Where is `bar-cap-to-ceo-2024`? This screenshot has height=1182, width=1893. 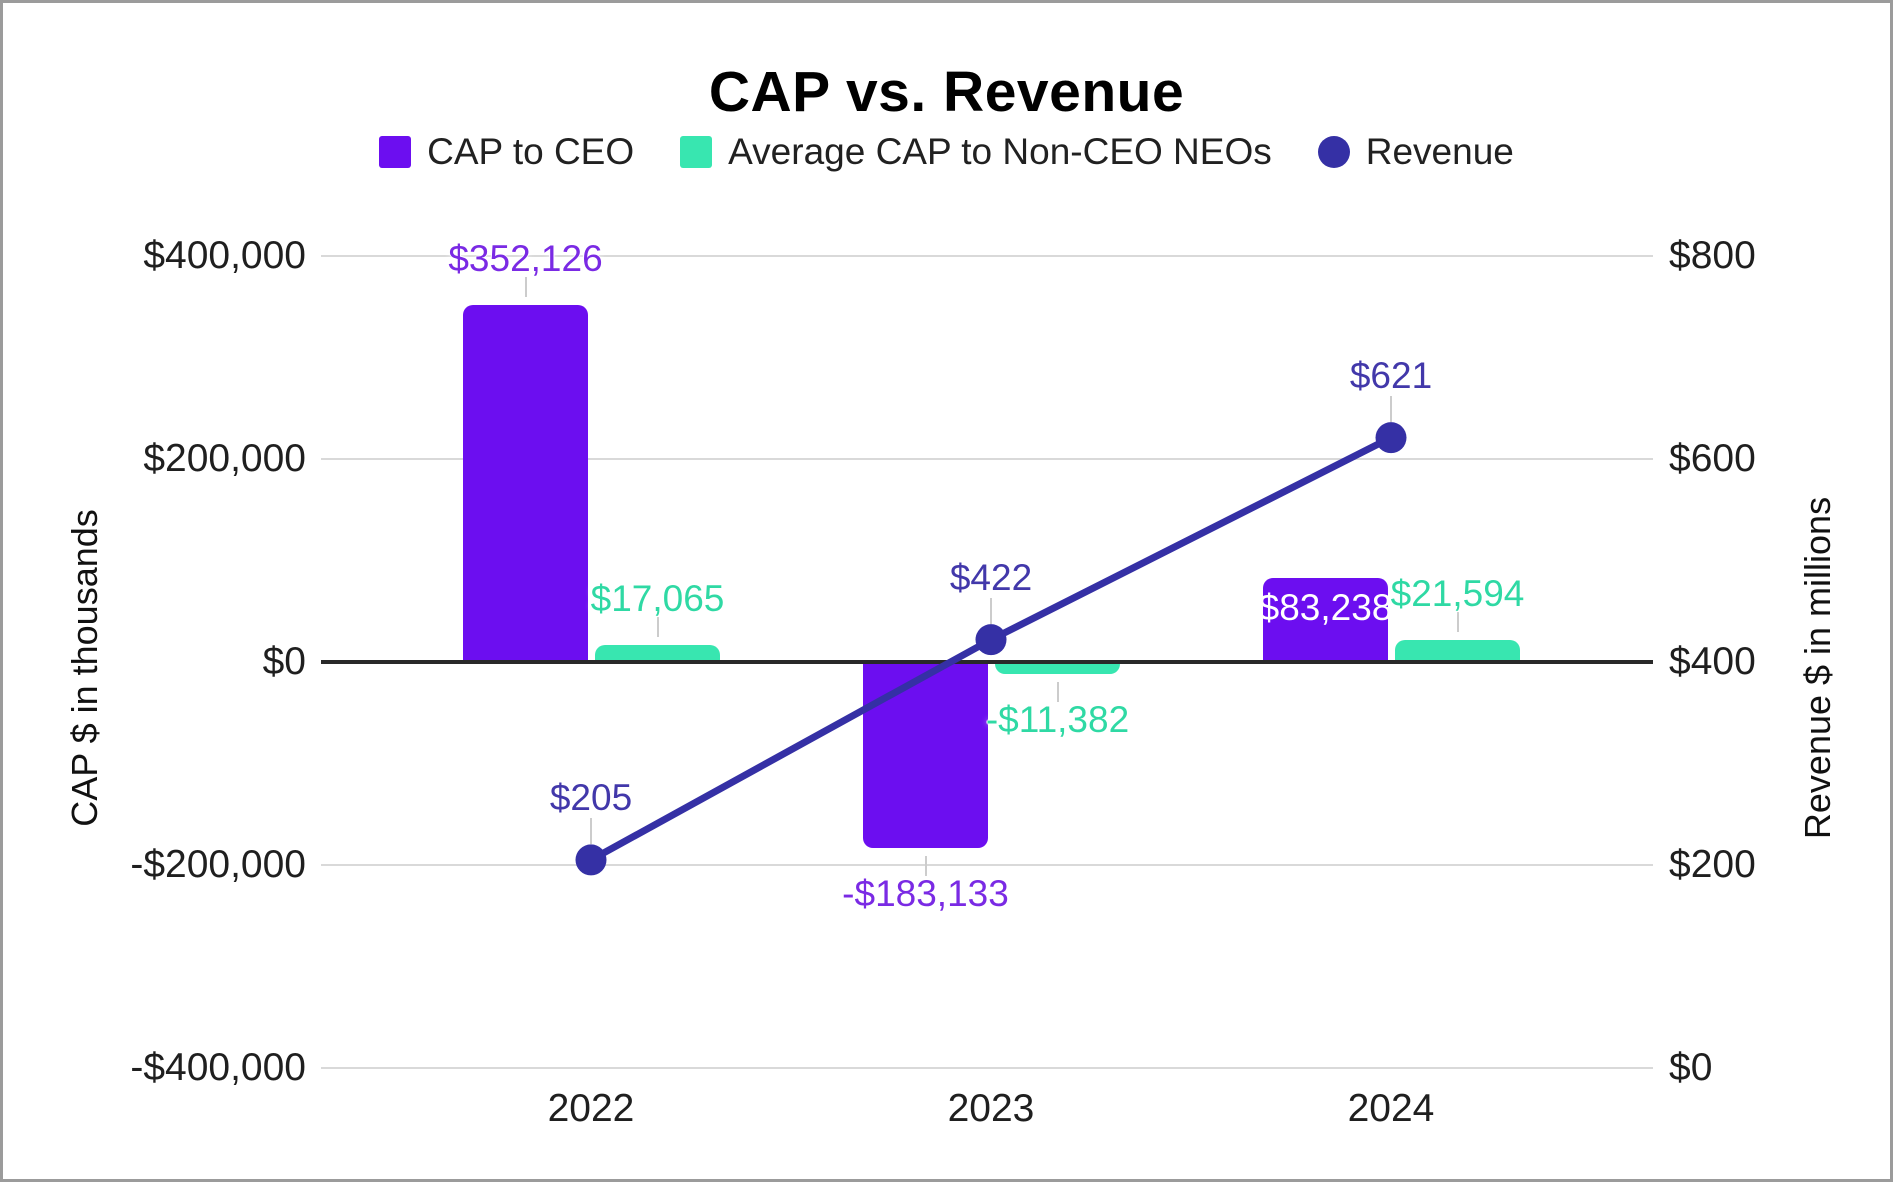 bar-cap-to-ceo-2024 is located at coordinates (1325, 619).